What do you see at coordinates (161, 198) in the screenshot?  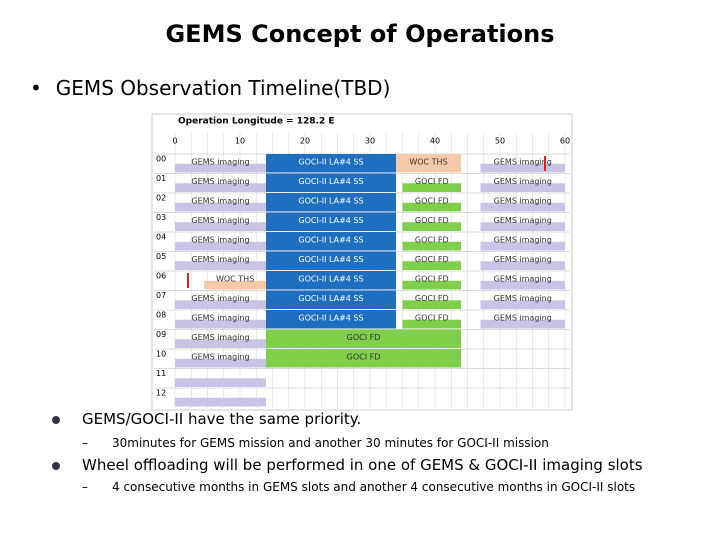 I see `hour-label: 02` at bounding box center [161, 198].